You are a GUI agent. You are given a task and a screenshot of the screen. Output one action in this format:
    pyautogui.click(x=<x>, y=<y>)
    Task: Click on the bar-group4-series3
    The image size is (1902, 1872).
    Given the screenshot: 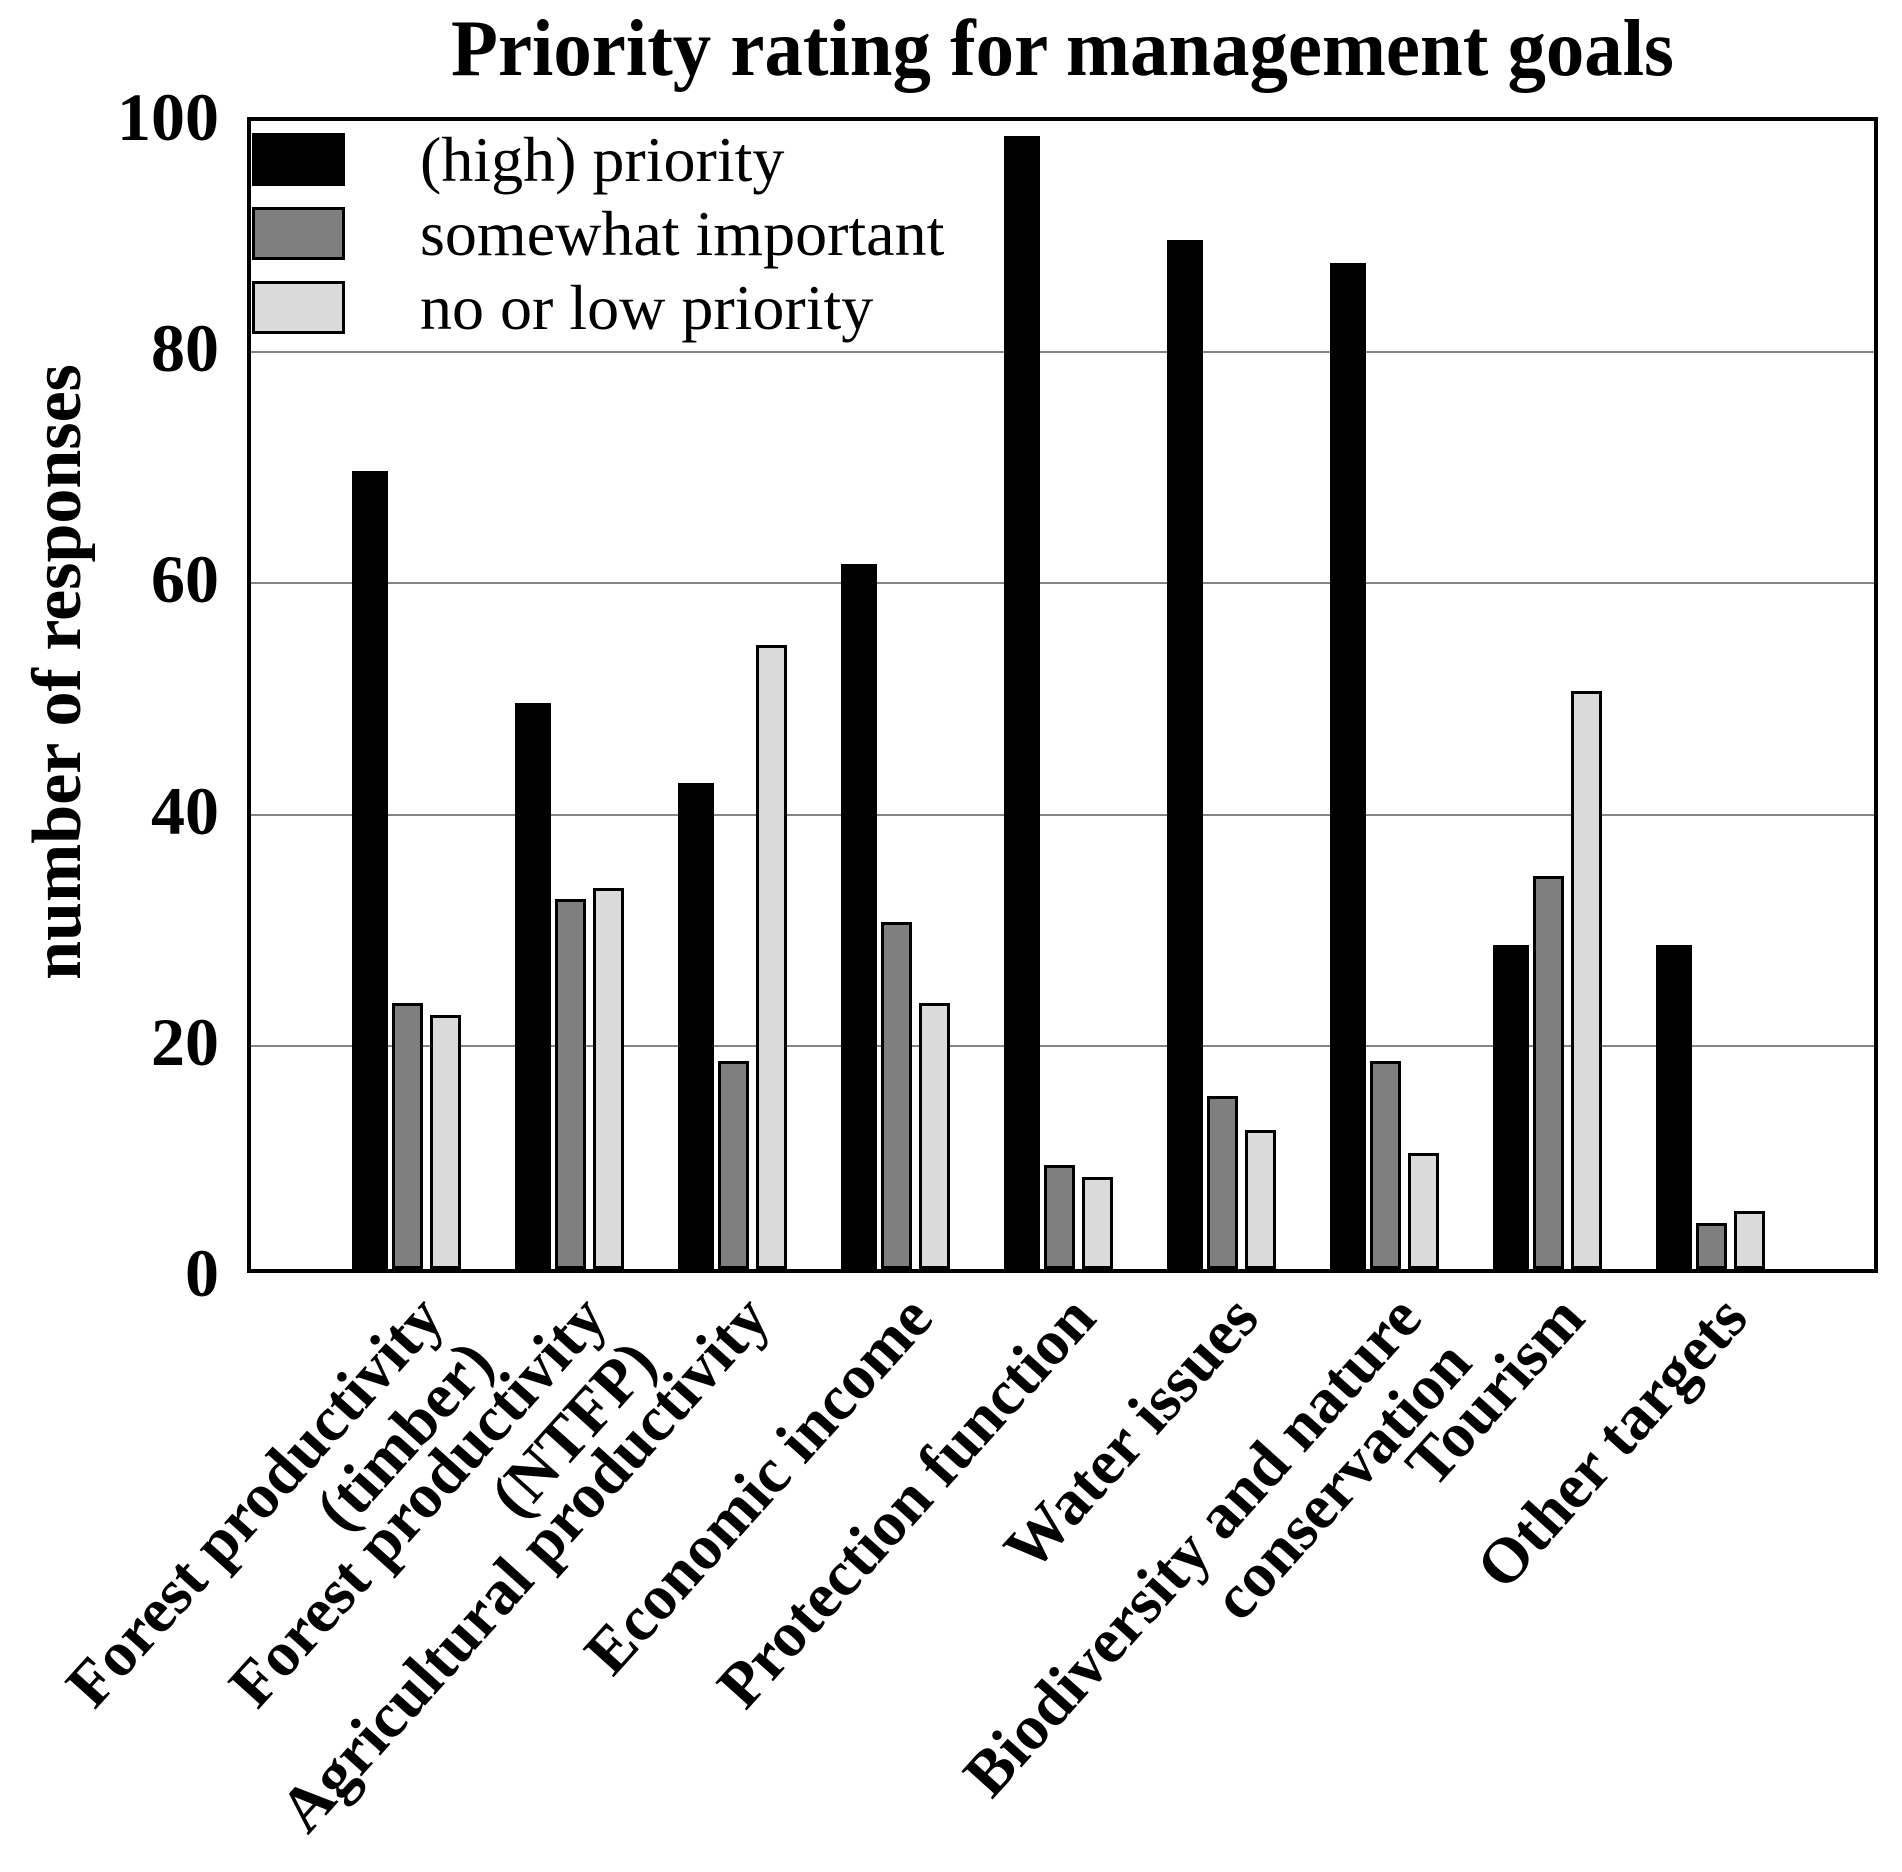 What is the action you would take?
    pyautogui.click(x=934, y=1136)
    